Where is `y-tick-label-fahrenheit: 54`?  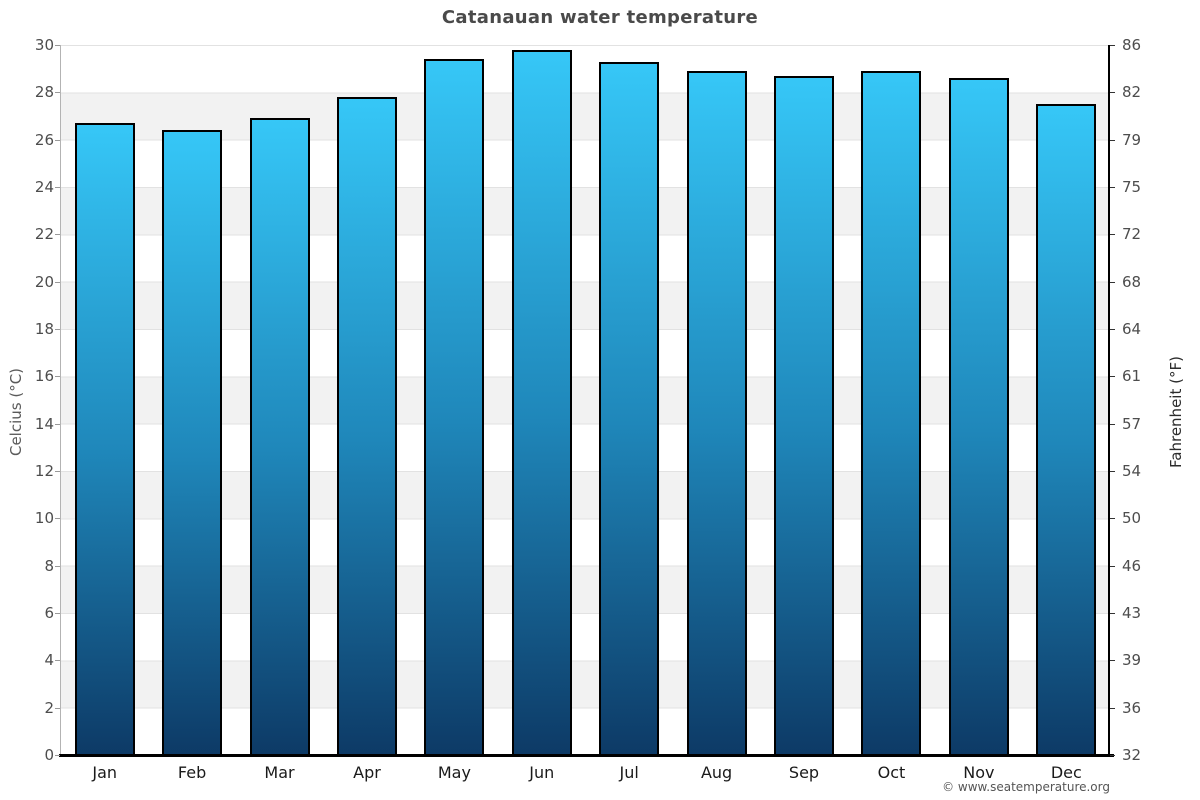
y-tick-label-fahrenheit: 54 is located at coordinates (1132, 471).